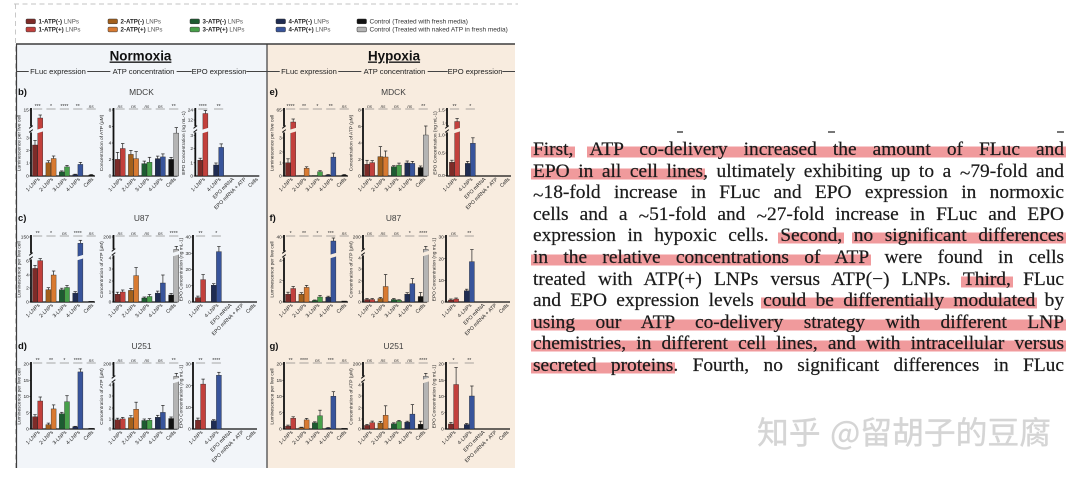 This screenshot has width=1080, height=478. What do you see at coordinates (393, 92) in the screenshot?
I see `svg-text: MDCK` at bounding box center [393, 92].